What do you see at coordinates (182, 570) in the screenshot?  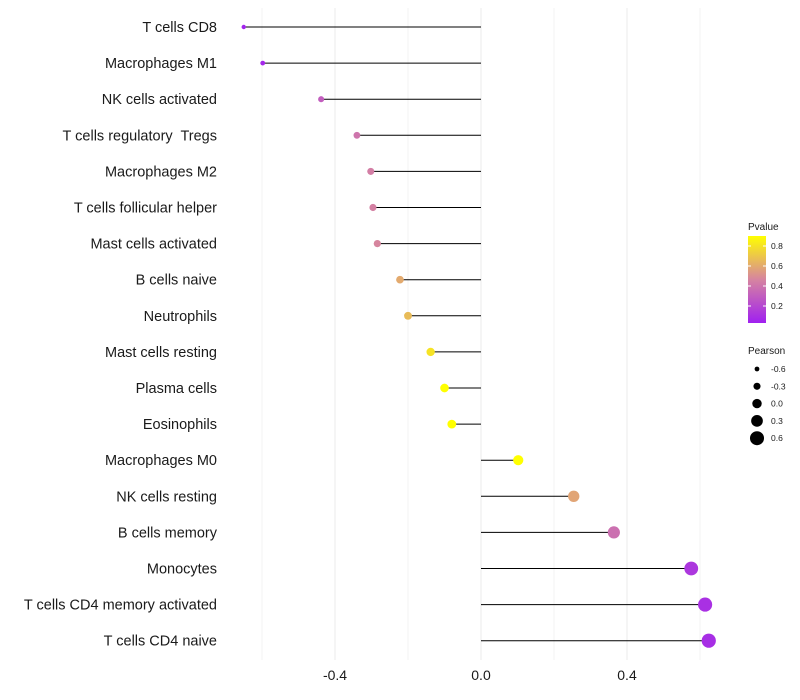 I see `category-label: Monocytes` at bounding box center [182, 570].